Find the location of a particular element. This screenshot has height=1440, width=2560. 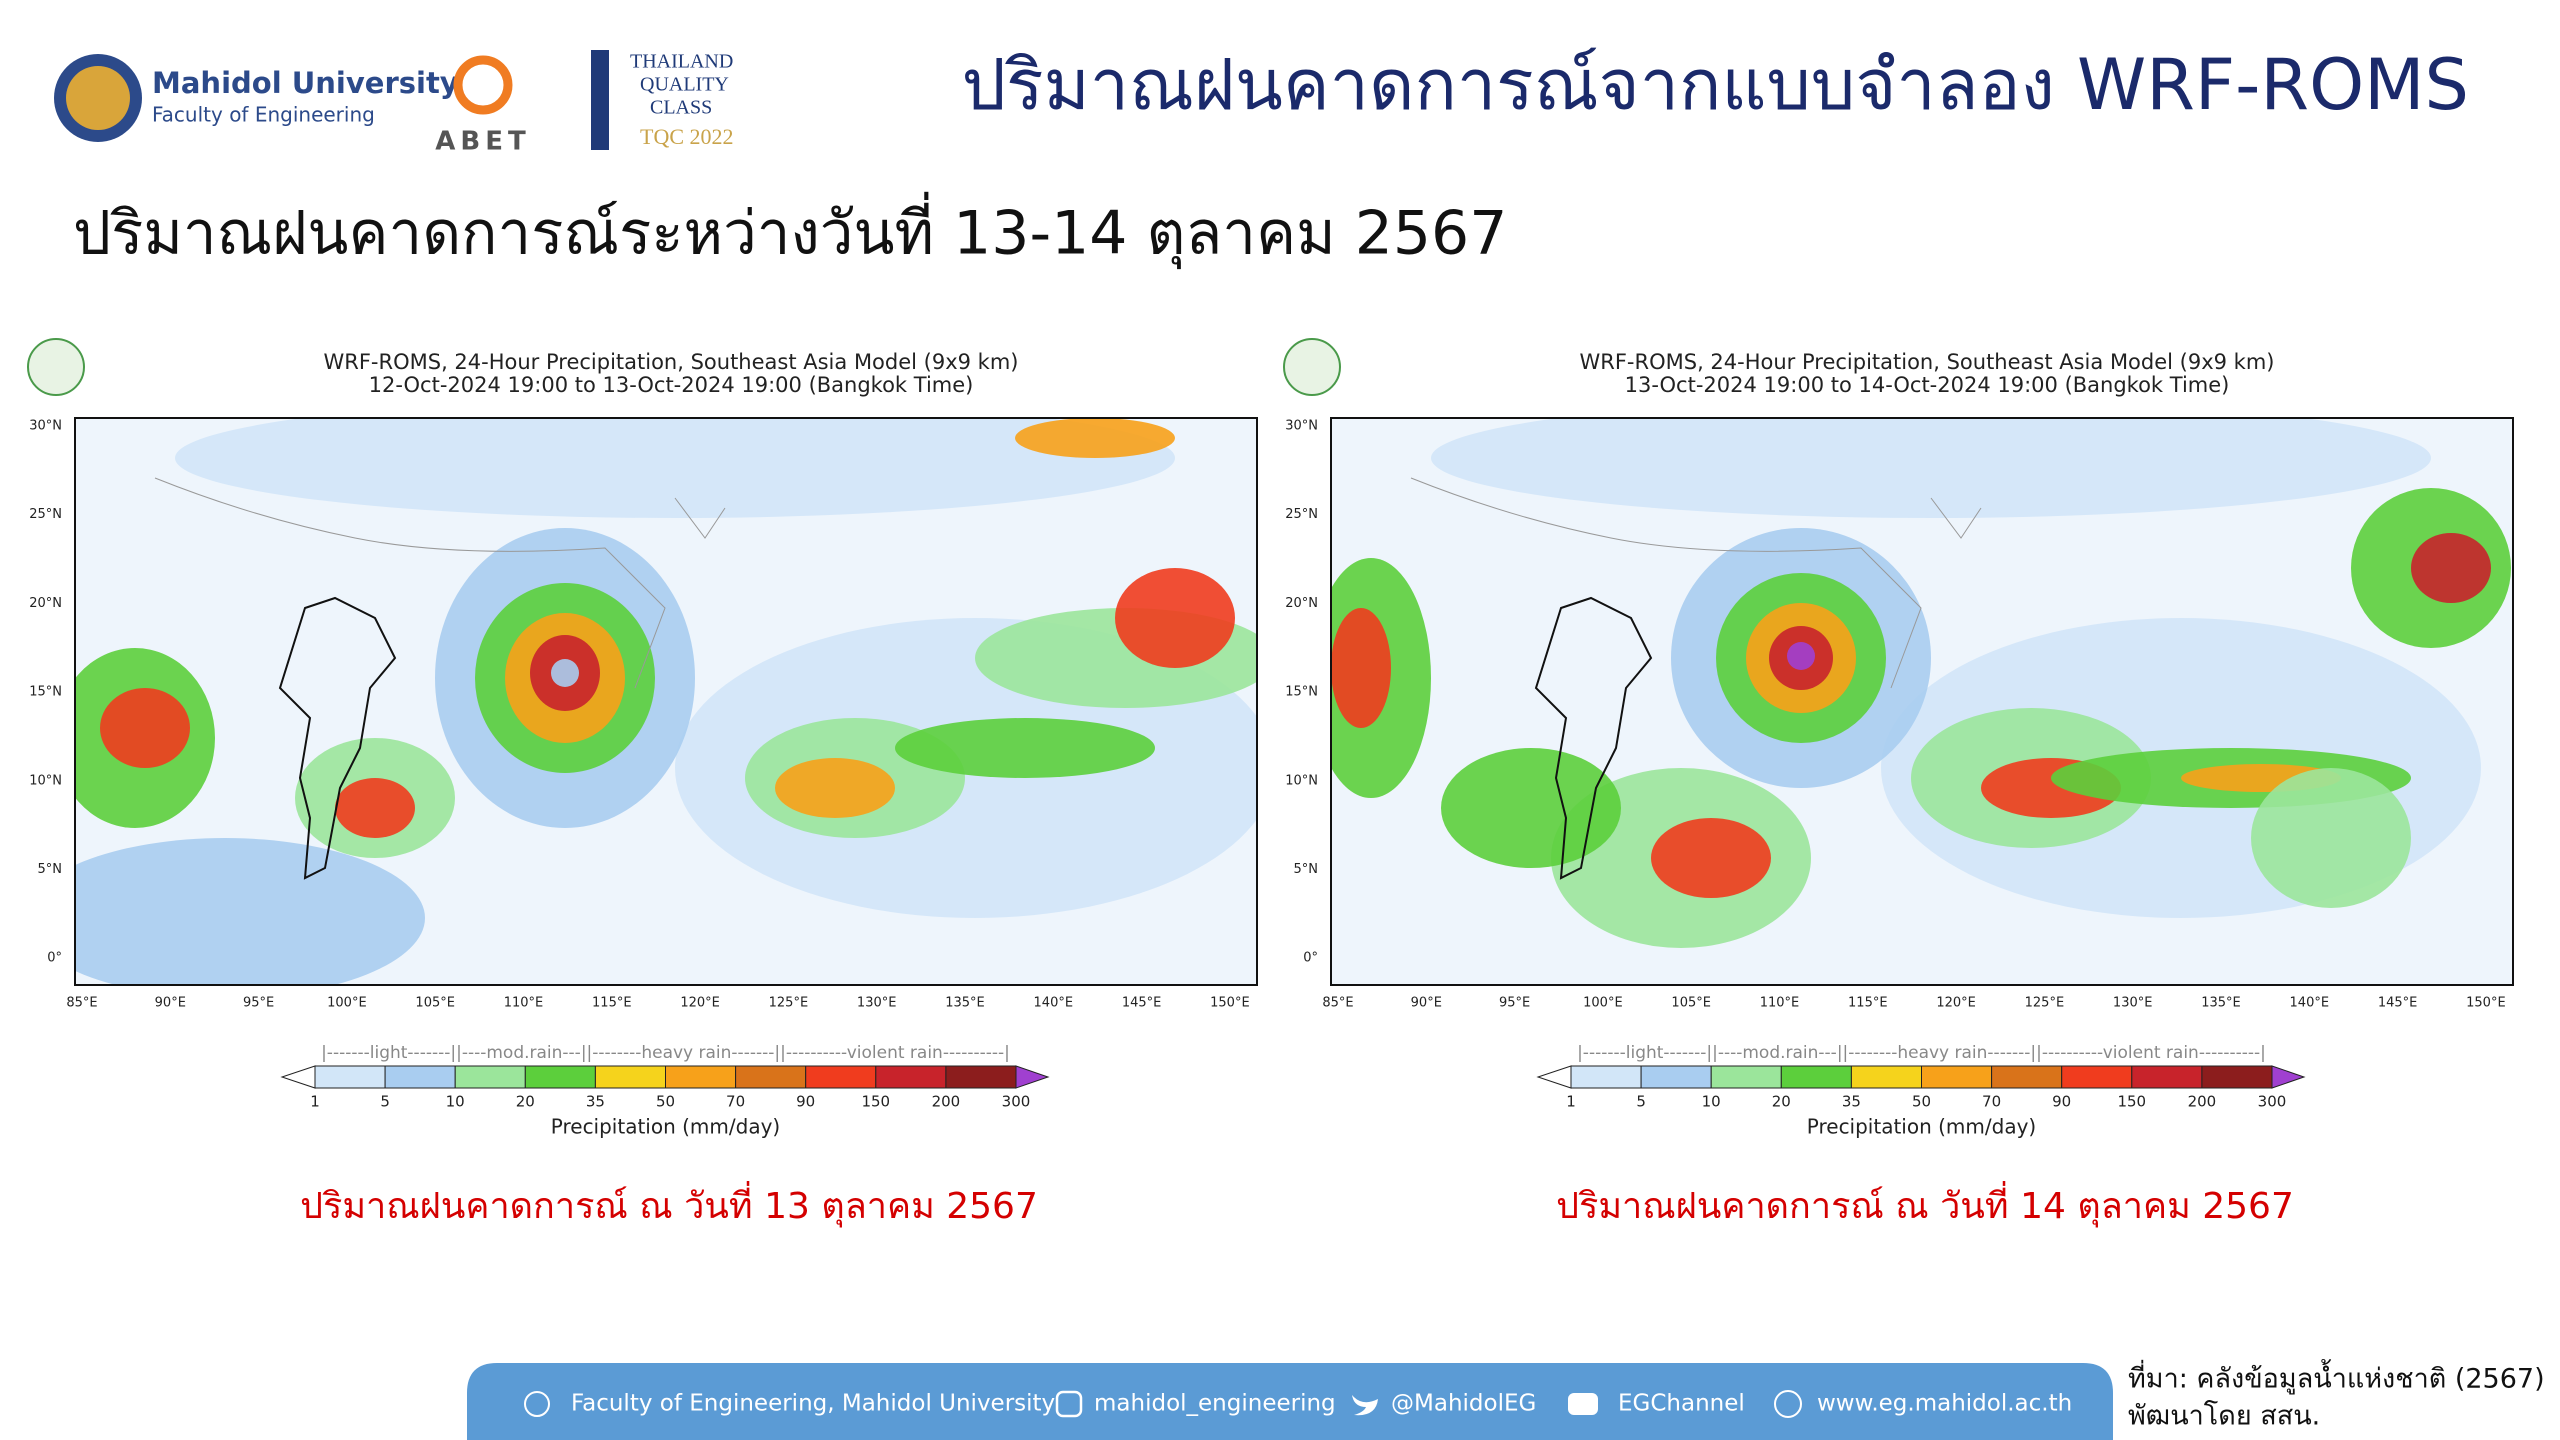

footer-bar is located at coordinates (1290, 1401).